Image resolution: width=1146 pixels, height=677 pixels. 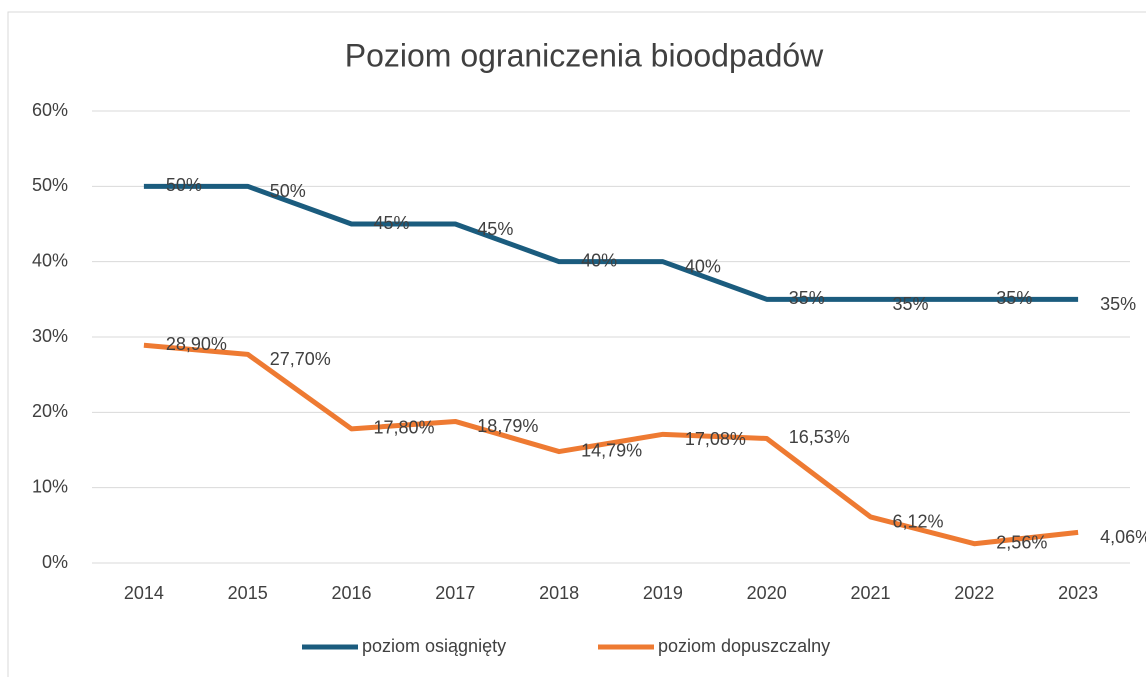 I want to click on y-tick-label: 30%, so click(x=50, y=336).